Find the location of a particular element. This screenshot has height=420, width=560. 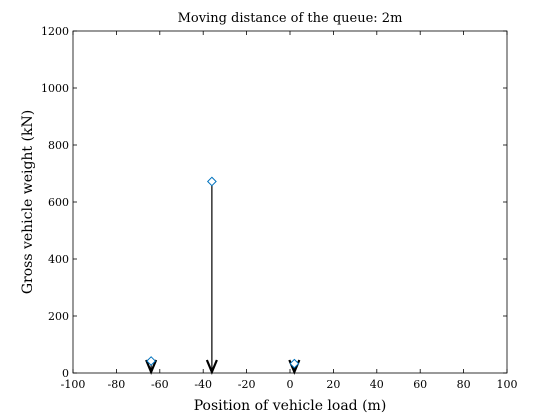

data-series is located at coordinates (223, 275).